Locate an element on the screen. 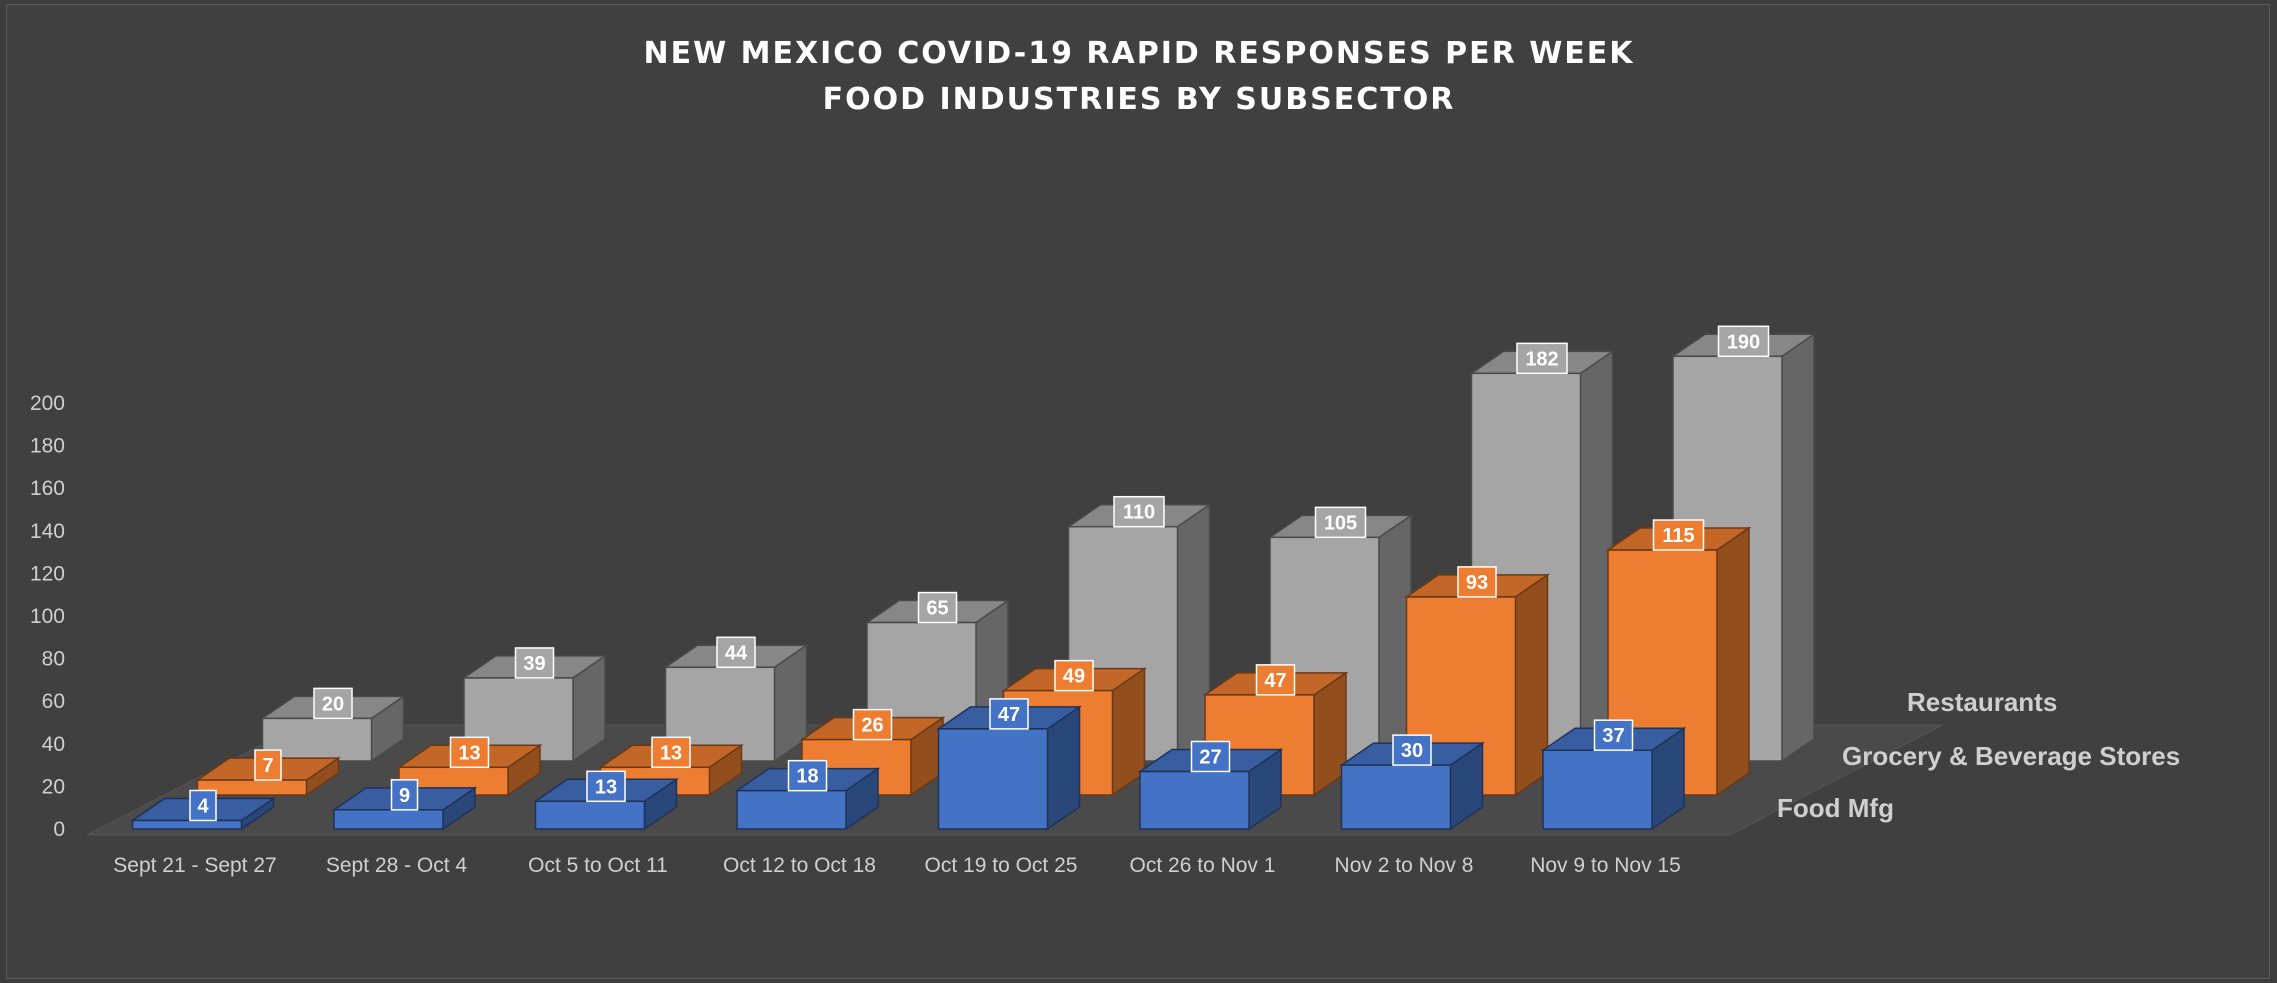 Image resolution: width=2277 pixels, height=983 pixels. bar-food-mfg-1: 9 is located at coordinates (404, 805).